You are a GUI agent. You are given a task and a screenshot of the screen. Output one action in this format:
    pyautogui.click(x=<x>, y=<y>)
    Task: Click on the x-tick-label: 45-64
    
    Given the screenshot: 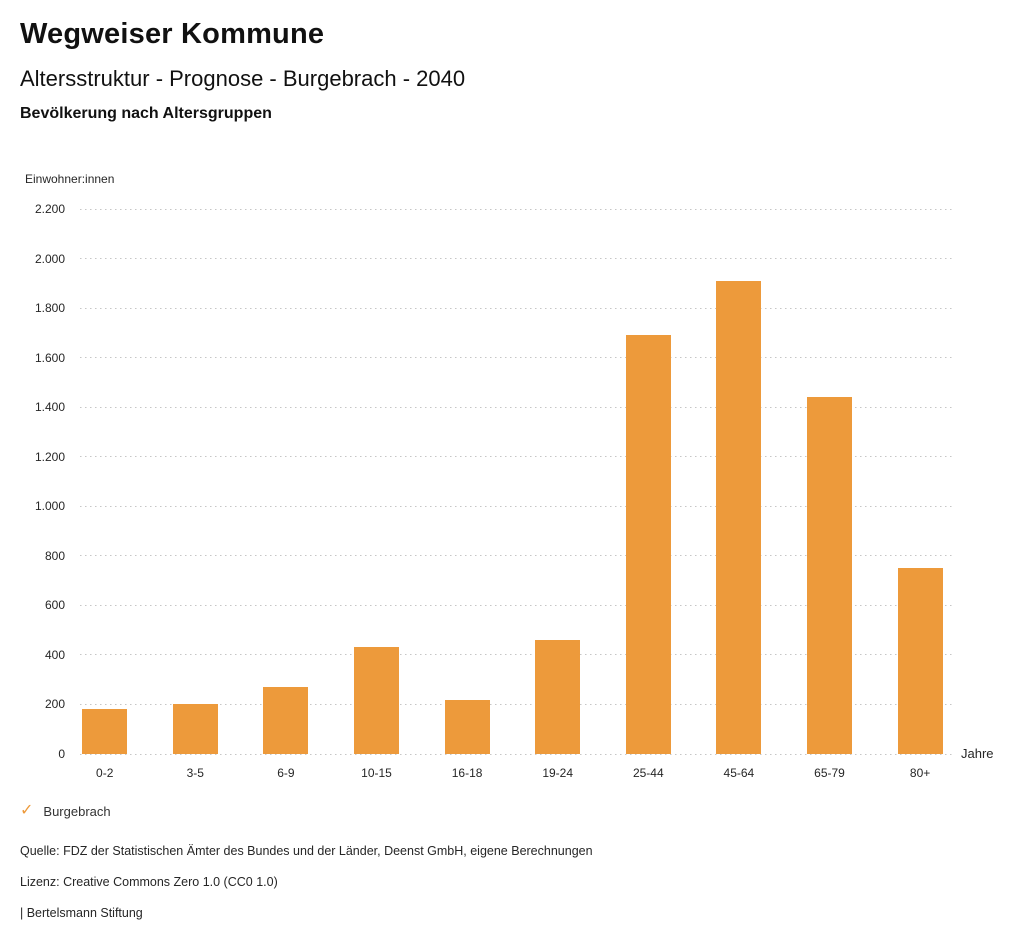 What is the action you would take?
    pyautogui.click(x=739, y=773)
    